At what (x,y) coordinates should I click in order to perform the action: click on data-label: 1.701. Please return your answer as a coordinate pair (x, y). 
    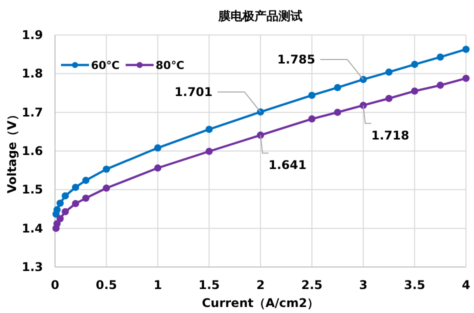
    Looking at the image, I should click on (193, 91).